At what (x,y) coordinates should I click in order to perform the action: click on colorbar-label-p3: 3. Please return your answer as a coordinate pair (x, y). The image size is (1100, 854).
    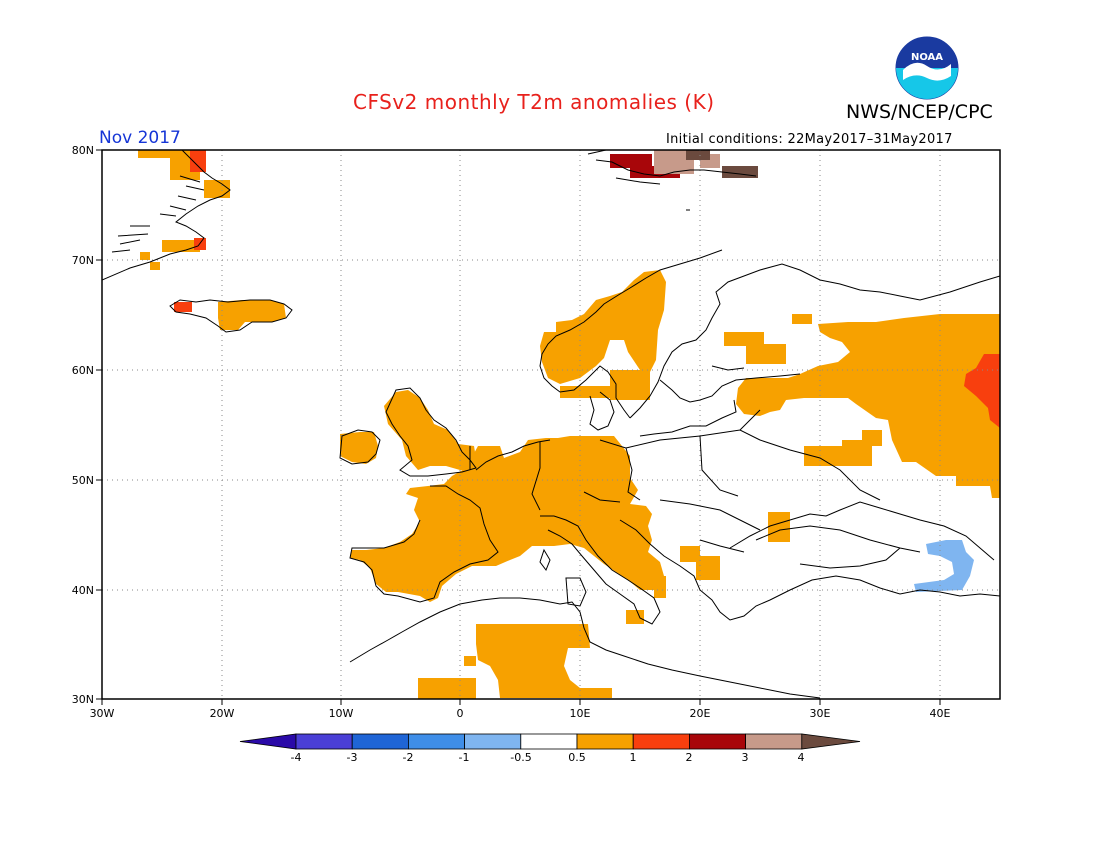
    Looking at the image, I should click on (745, 757).